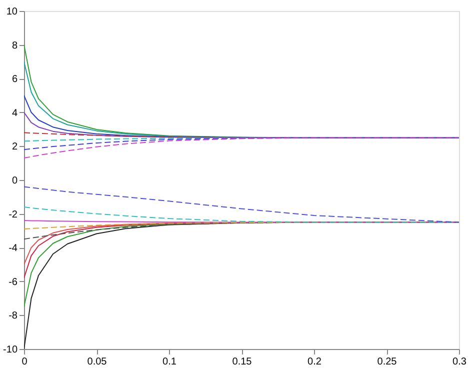 The image size is (474, 368). I want to click on x-tick-label: 0.25, so click(387, 362).